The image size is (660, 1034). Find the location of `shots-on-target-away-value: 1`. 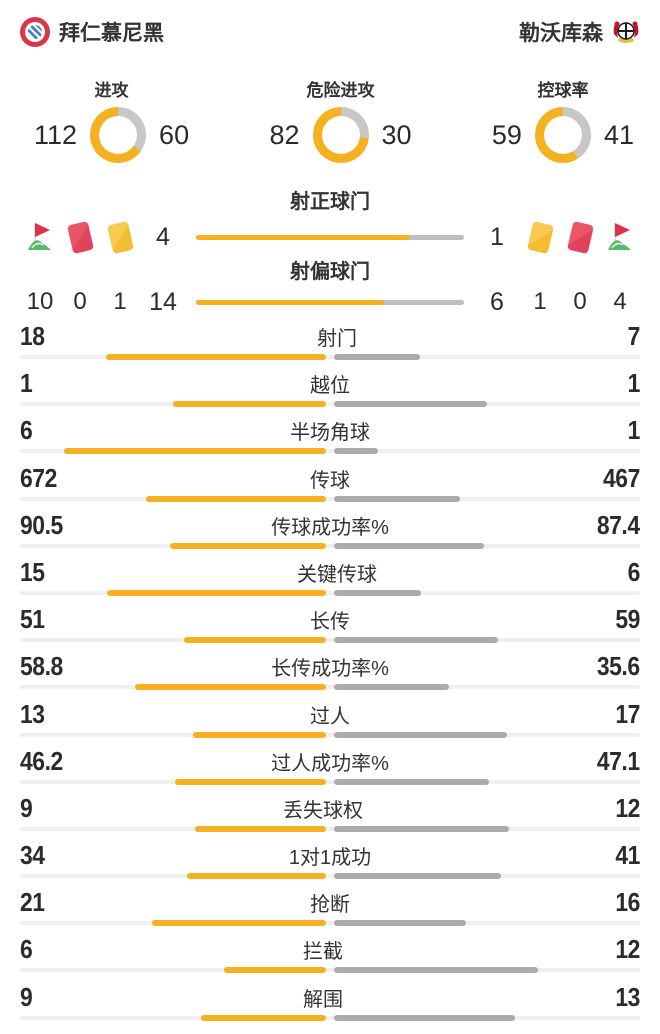

shots-on-target-away-value: 1 is located at coordinates (497, 236).